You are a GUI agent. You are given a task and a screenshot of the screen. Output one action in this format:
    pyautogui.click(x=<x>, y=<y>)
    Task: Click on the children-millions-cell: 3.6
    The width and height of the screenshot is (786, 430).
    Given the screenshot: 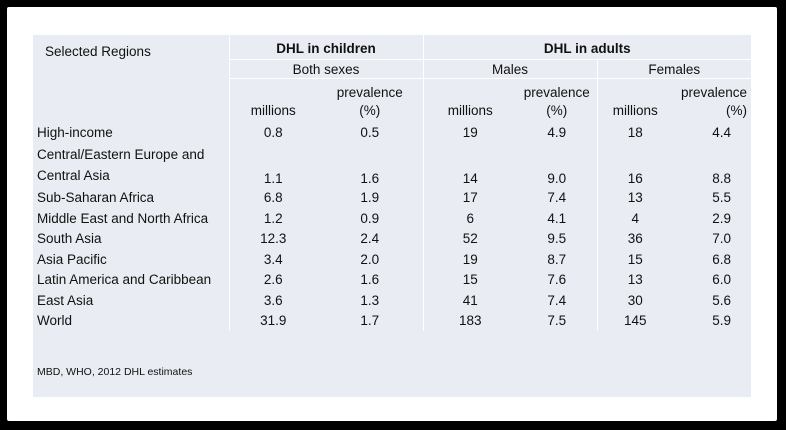 What is the action you would take?
    pyautogui.click(x=272, y=300)
    